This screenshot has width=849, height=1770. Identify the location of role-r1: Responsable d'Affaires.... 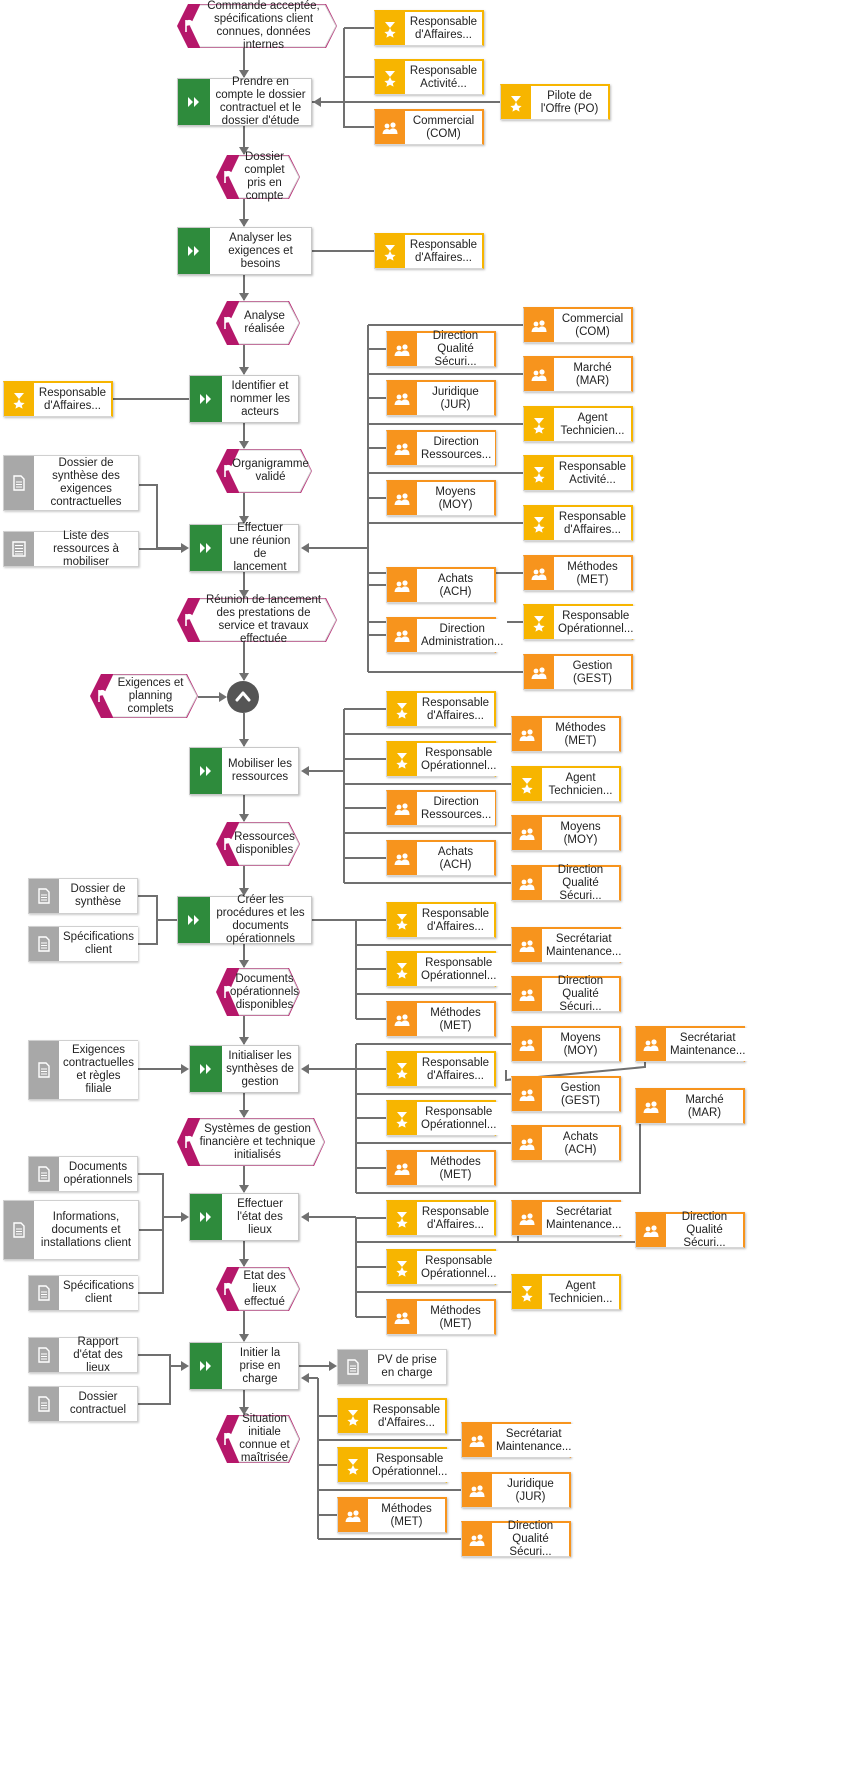
(429, 28).